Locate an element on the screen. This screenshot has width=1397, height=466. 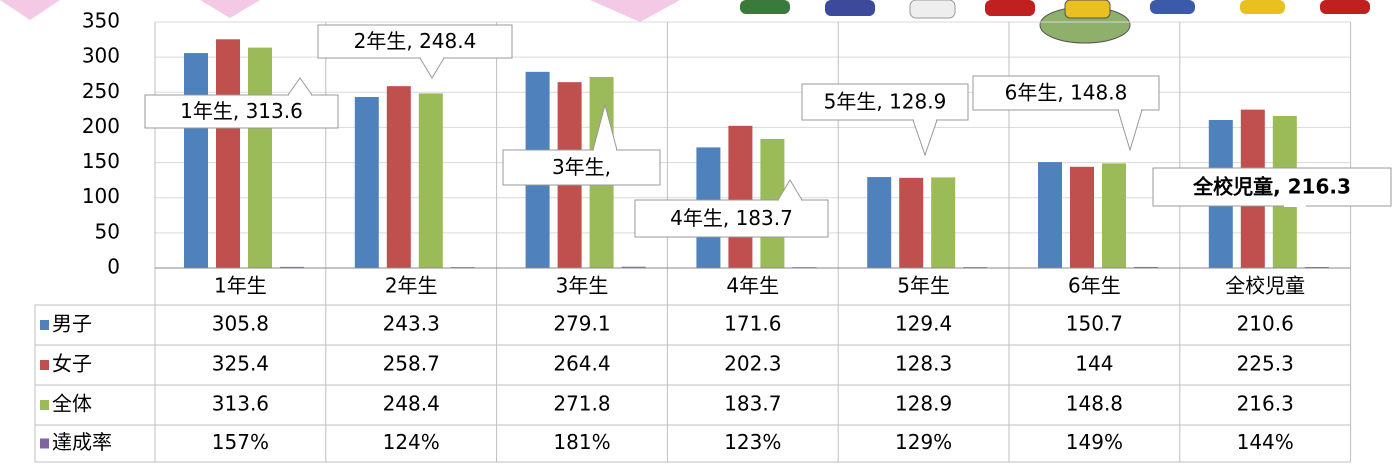
table-cell: 128.9 is located at coordinates (923, 404).